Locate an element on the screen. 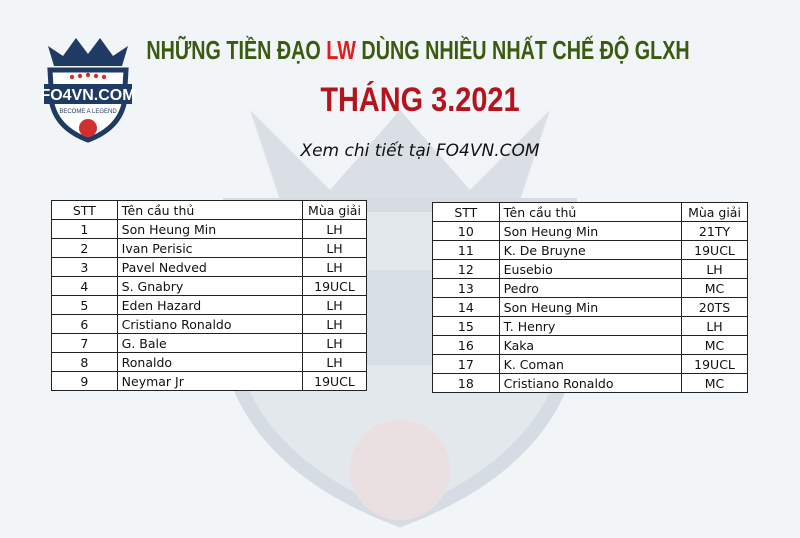  table-row: 13 Pedro MC is located at coordinates (590, 288).